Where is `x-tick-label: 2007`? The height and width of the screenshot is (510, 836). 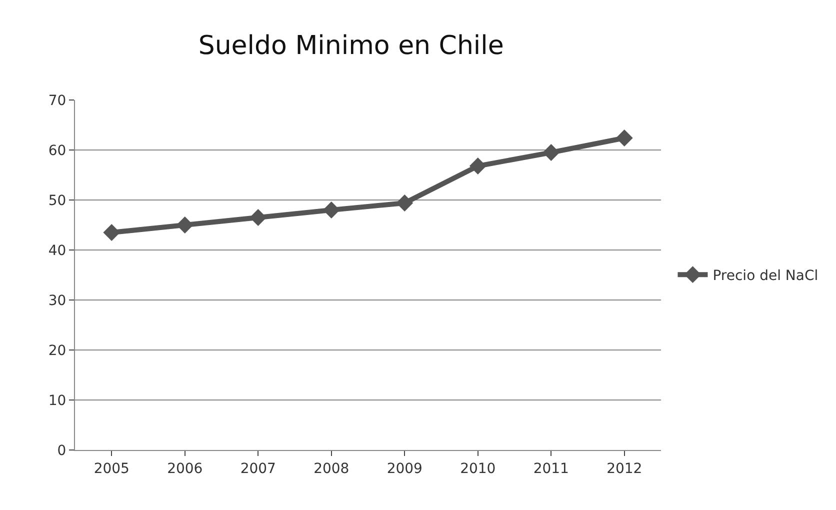 x-tick-label: 2007 is located at coordinates (258, 468).